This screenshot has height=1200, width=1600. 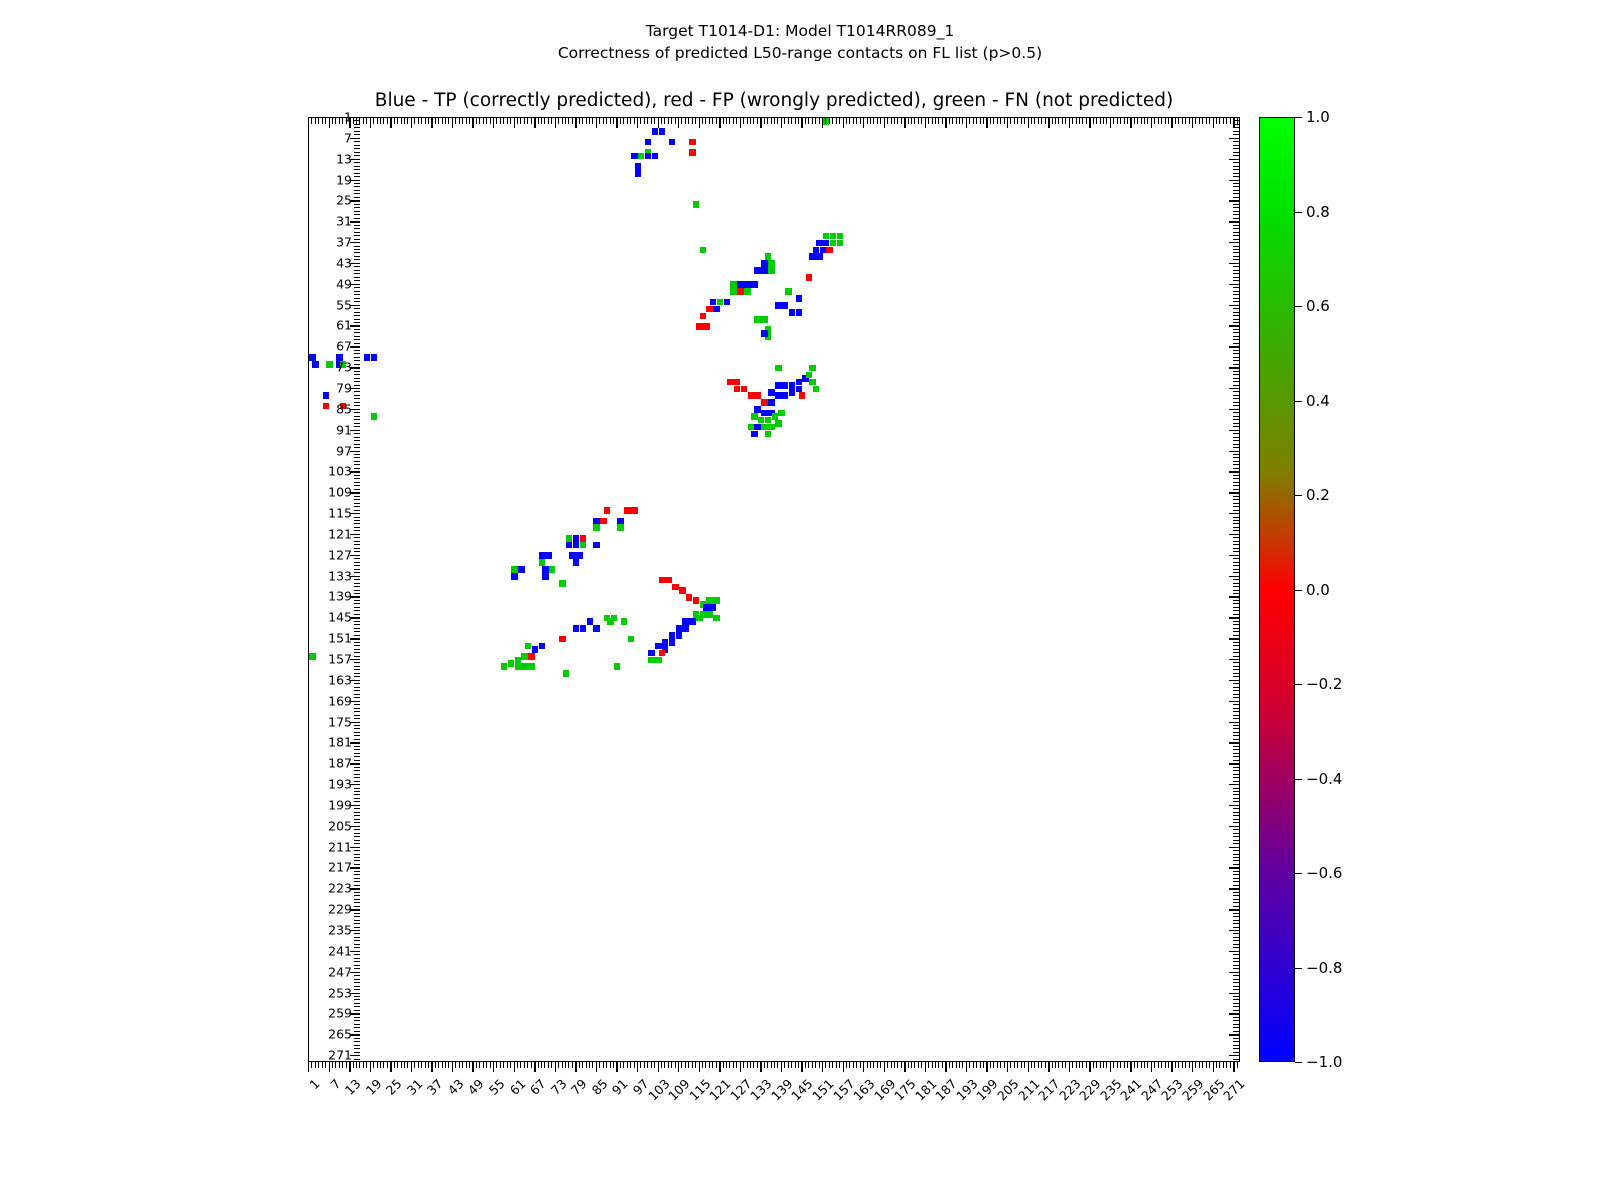 I want to click on x-tick-label: 25, so click(x=393, y=1087).